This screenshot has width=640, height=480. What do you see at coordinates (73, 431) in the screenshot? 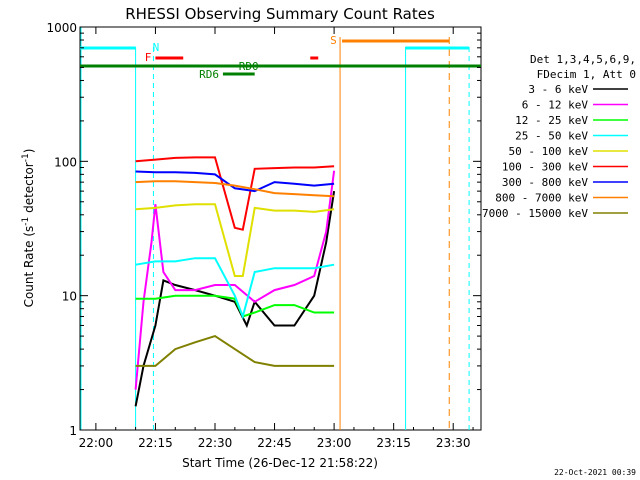
I see `y-tick-label: 1` at bounding box center [73, 431].